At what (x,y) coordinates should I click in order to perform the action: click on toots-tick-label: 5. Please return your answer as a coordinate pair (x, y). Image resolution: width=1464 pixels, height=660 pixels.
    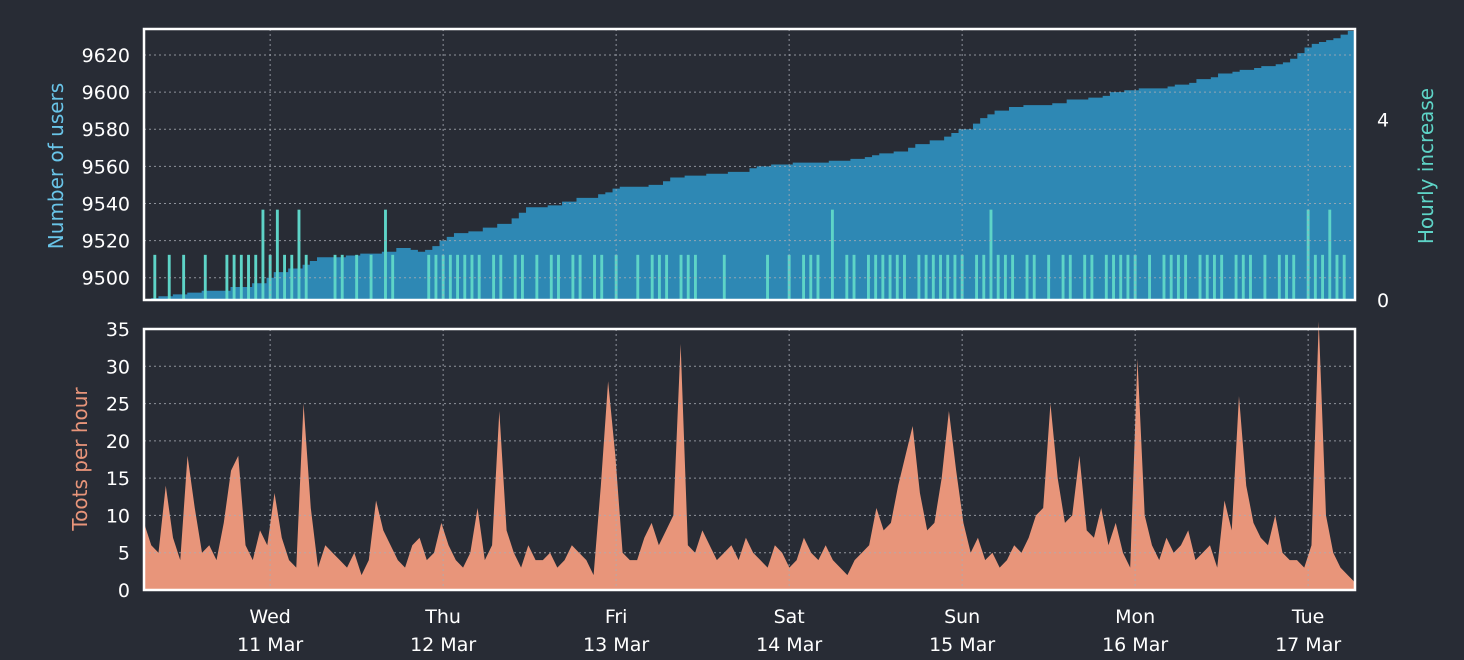
    Looking at the image, I should click on (124, 554).